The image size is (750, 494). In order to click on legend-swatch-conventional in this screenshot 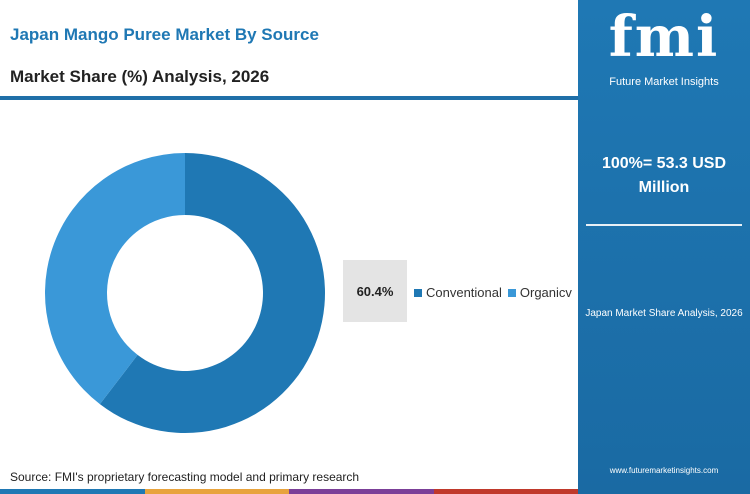, I will do `click(418, 292)`.